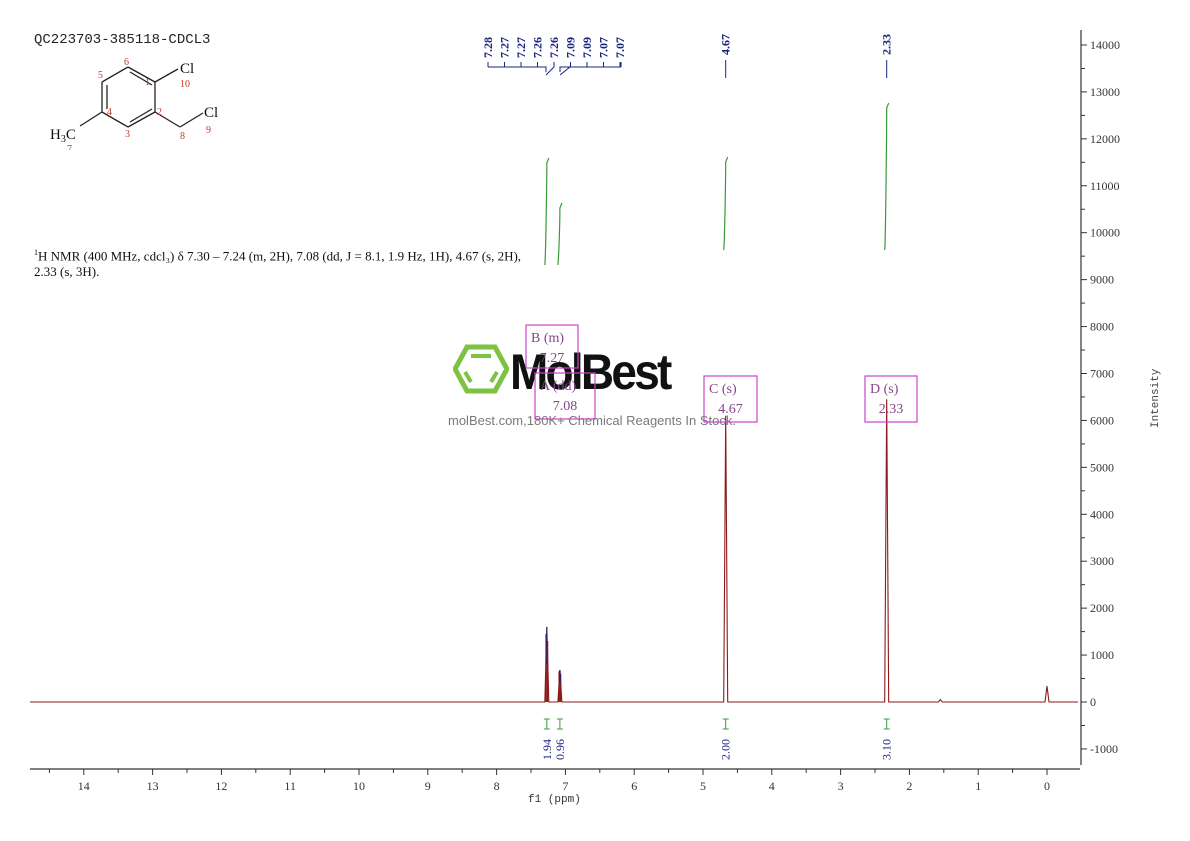 The height and width of the screenshot is (841, 1190). I want to click on chlorine-label-side: Cl, so click(211, 113).